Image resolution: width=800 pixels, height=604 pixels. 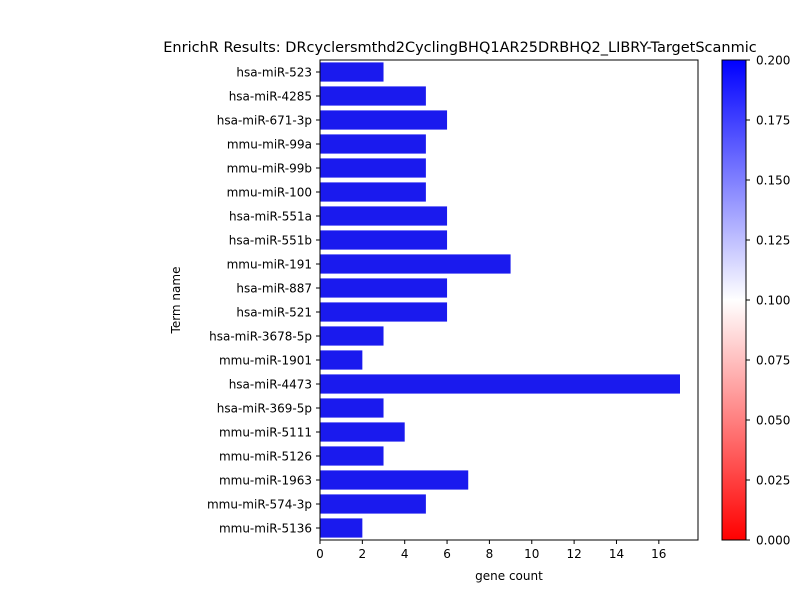 What do you see at coordinates (734, 300) in the screenshot?
I see `colorbar-gradient` at bounding box center [734, 300].